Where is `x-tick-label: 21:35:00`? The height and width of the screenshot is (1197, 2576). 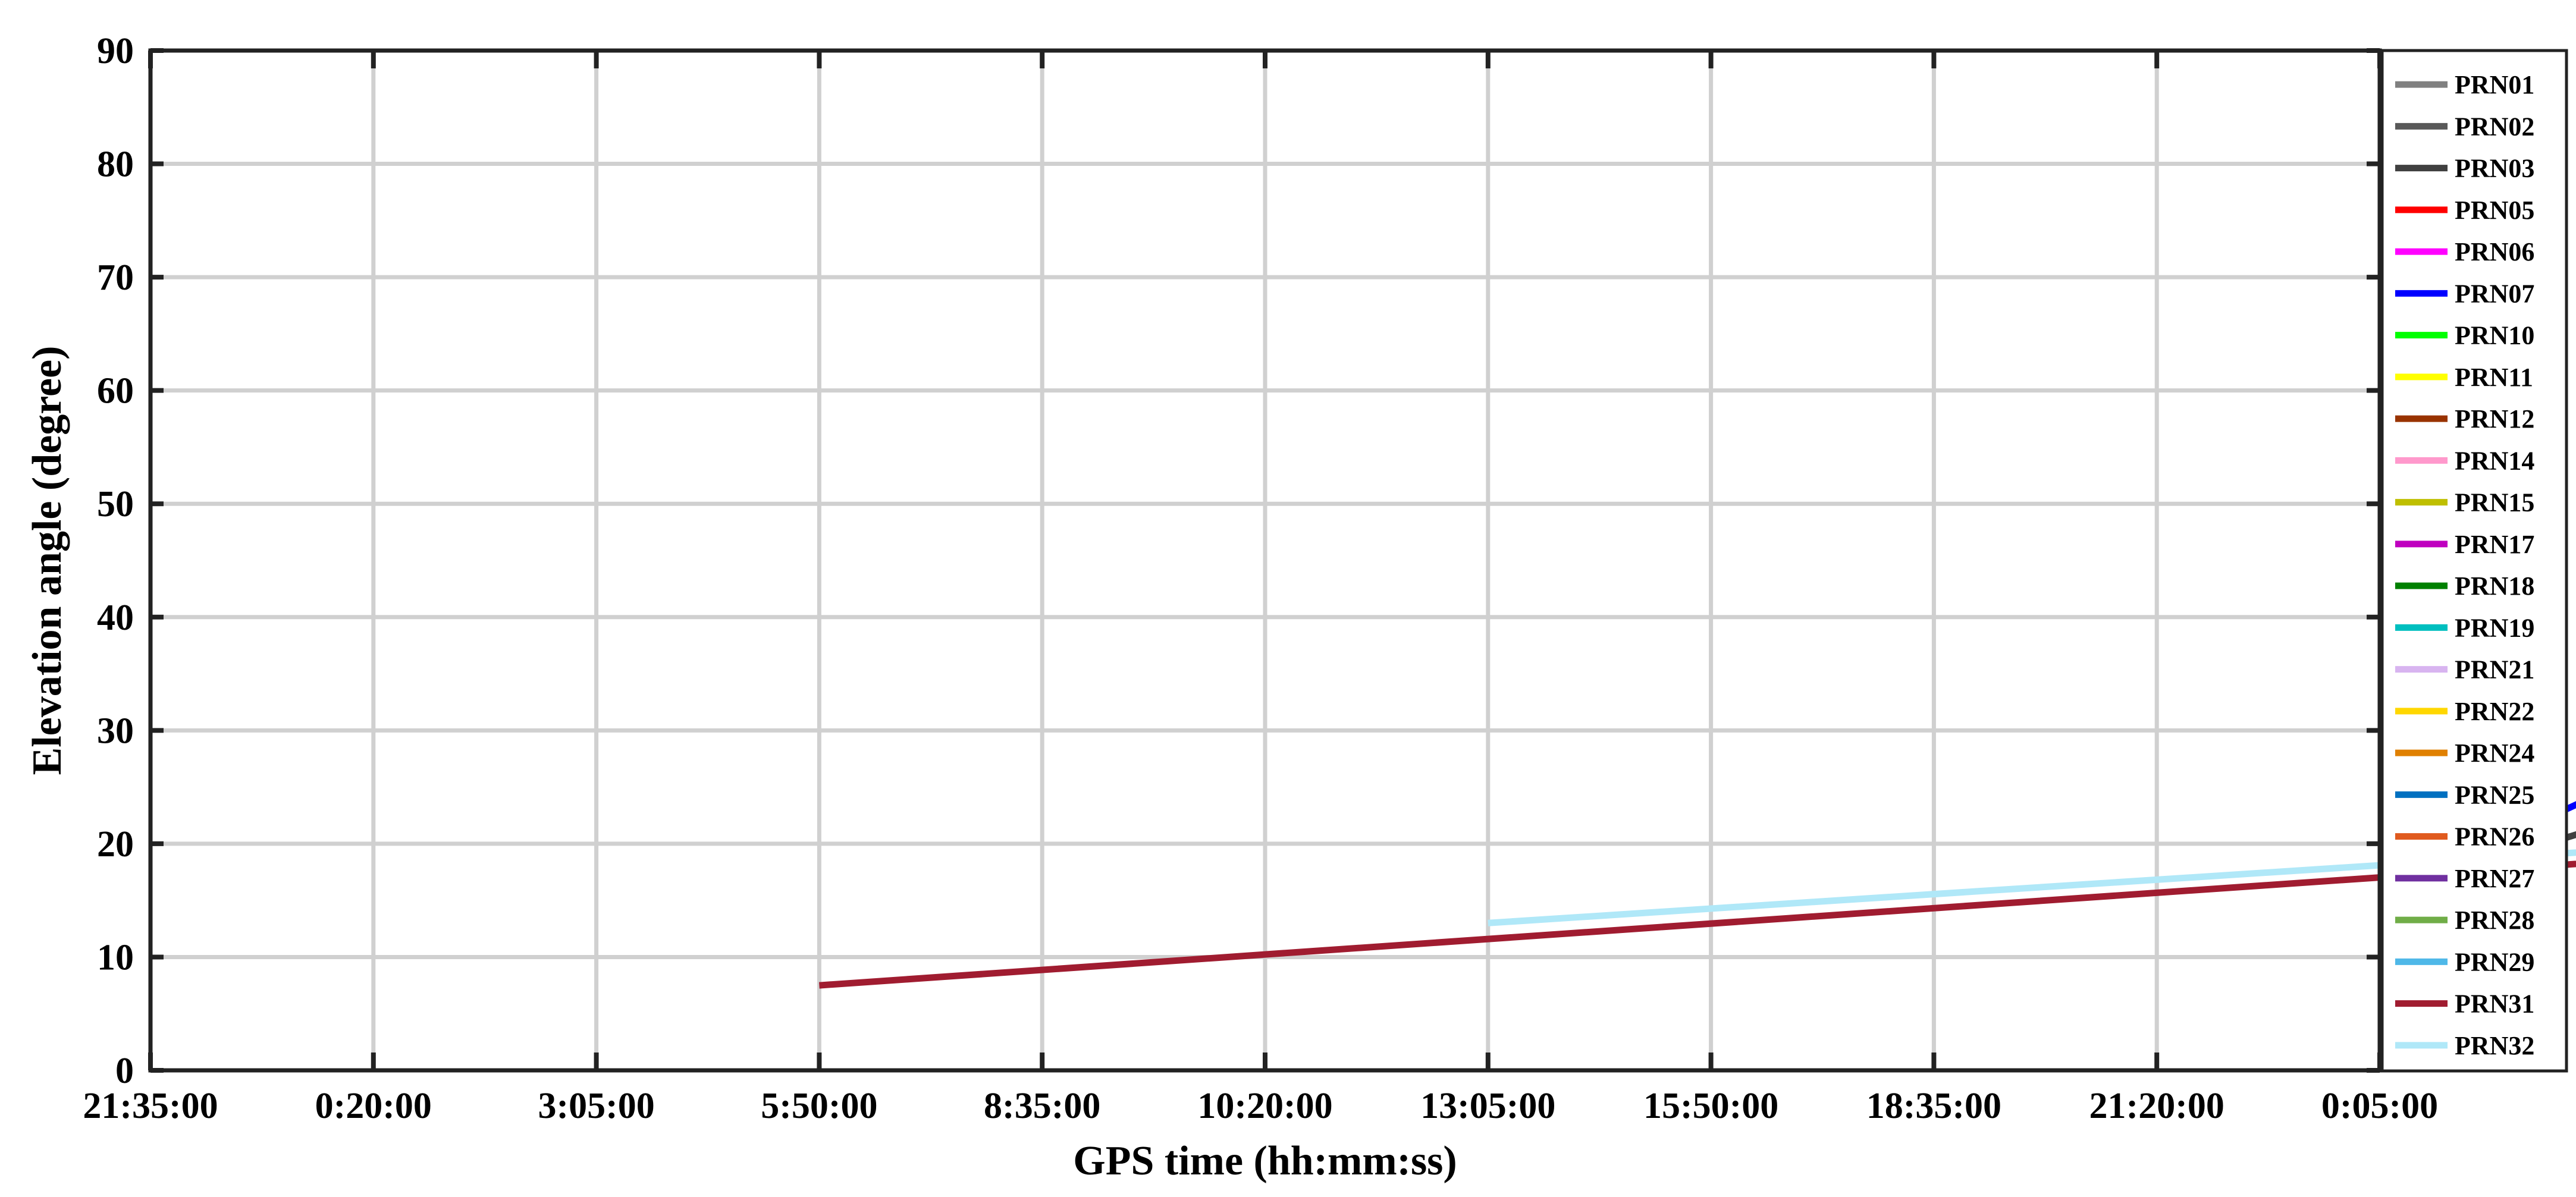
x-tick-label: 21:35:00 is located at coordinates (150, 1106).